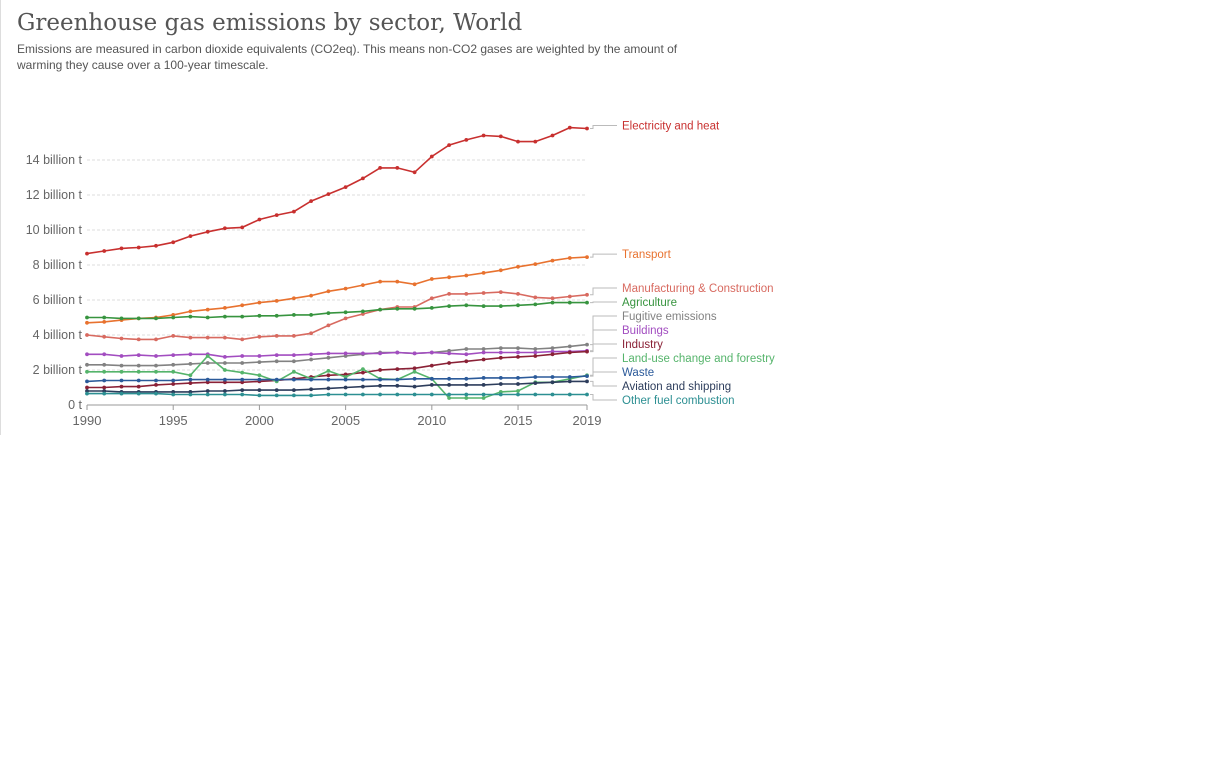 The height and width of the screenshot is (763, 1223). What do you see at coordinates (58, 370) in the screenshot?
I see `y-tick-label: 2 billion t` at bounding box center [58, 370].